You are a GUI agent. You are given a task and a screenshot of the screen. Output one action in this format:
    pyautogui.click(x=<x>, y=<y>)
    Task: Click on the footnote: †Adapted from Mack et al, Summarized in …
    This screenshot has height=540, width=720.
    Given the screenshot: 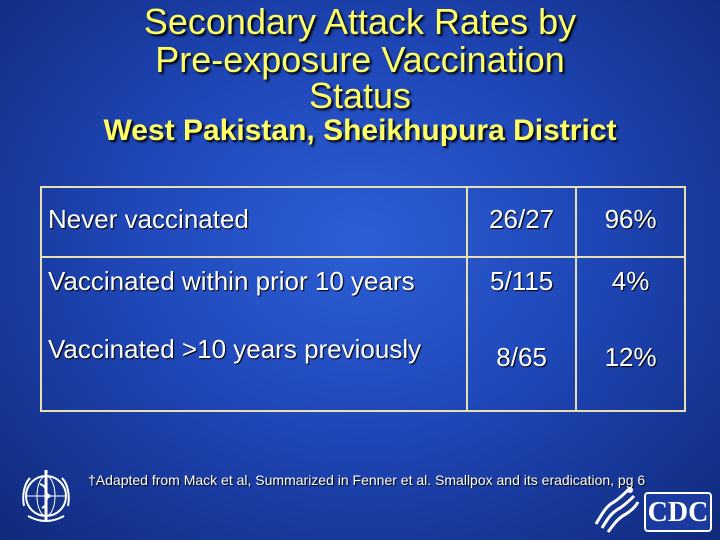 What is the action you would take?
    pyautogui.click(x=367, y=480)
    